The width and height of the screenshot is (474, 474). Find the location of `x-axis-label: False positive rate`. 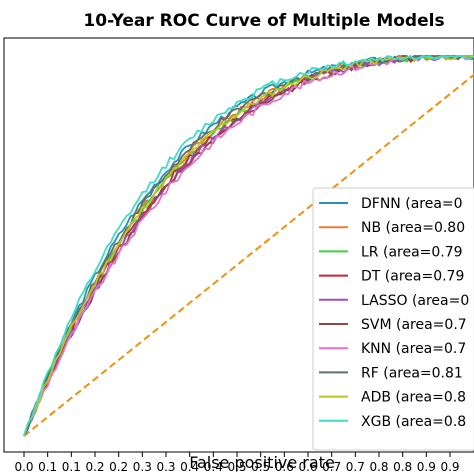

x-axis-label: False positive rate is located at coordinates (262, 462).